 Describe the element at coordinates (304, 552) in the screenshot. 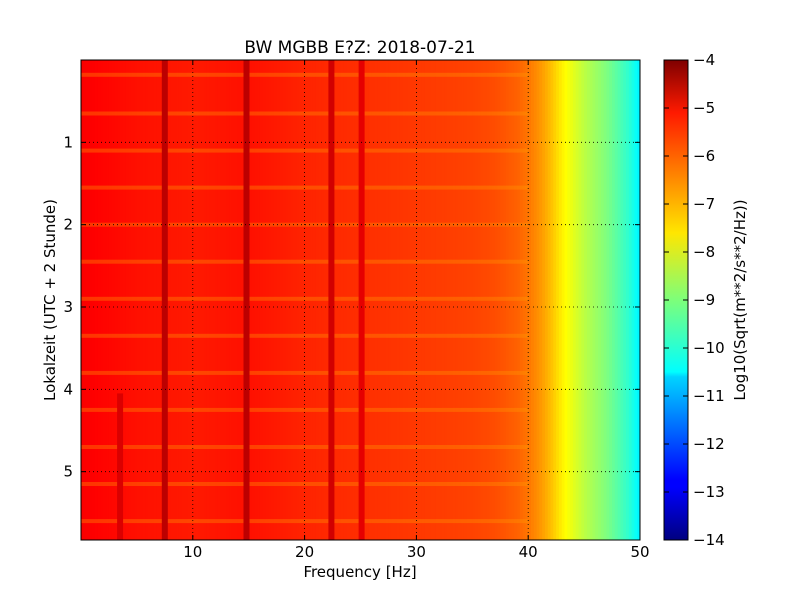

I see `x-tick-label: 20` at that location.